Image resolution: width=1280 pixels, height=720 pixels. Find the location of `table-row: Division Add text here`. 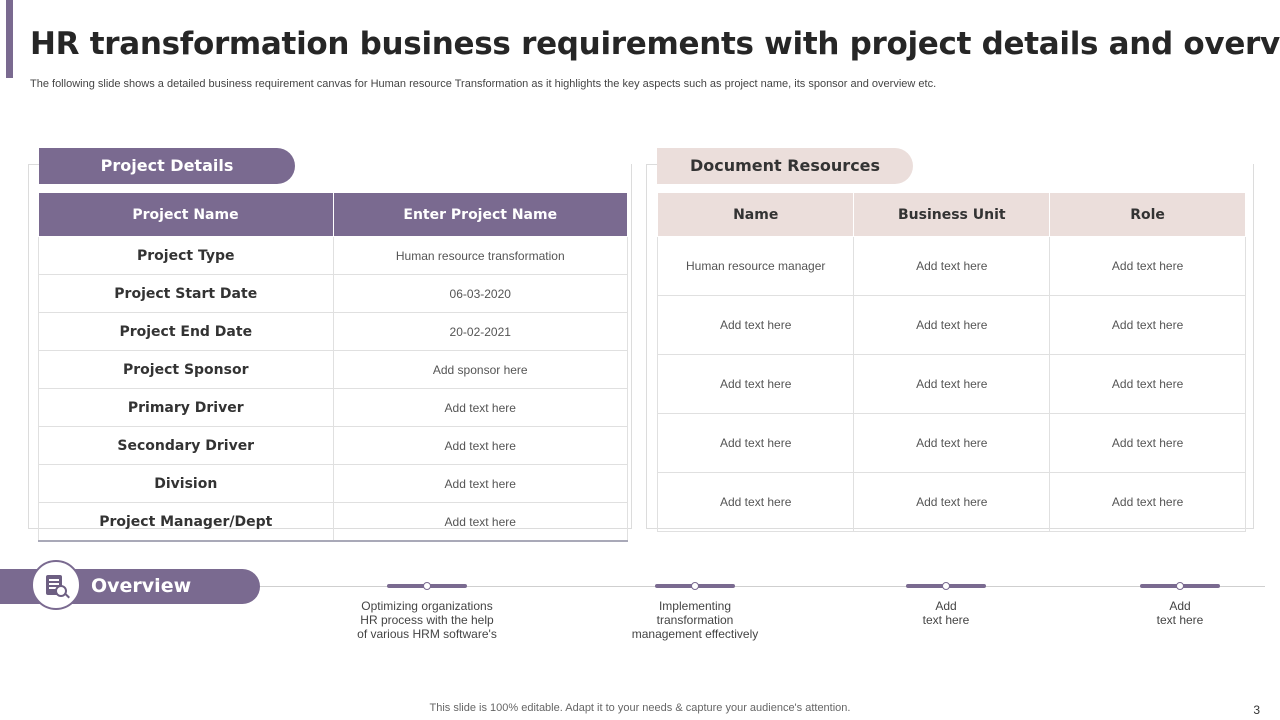

table-row: Division Add text here is located at coordinates (333, 483).